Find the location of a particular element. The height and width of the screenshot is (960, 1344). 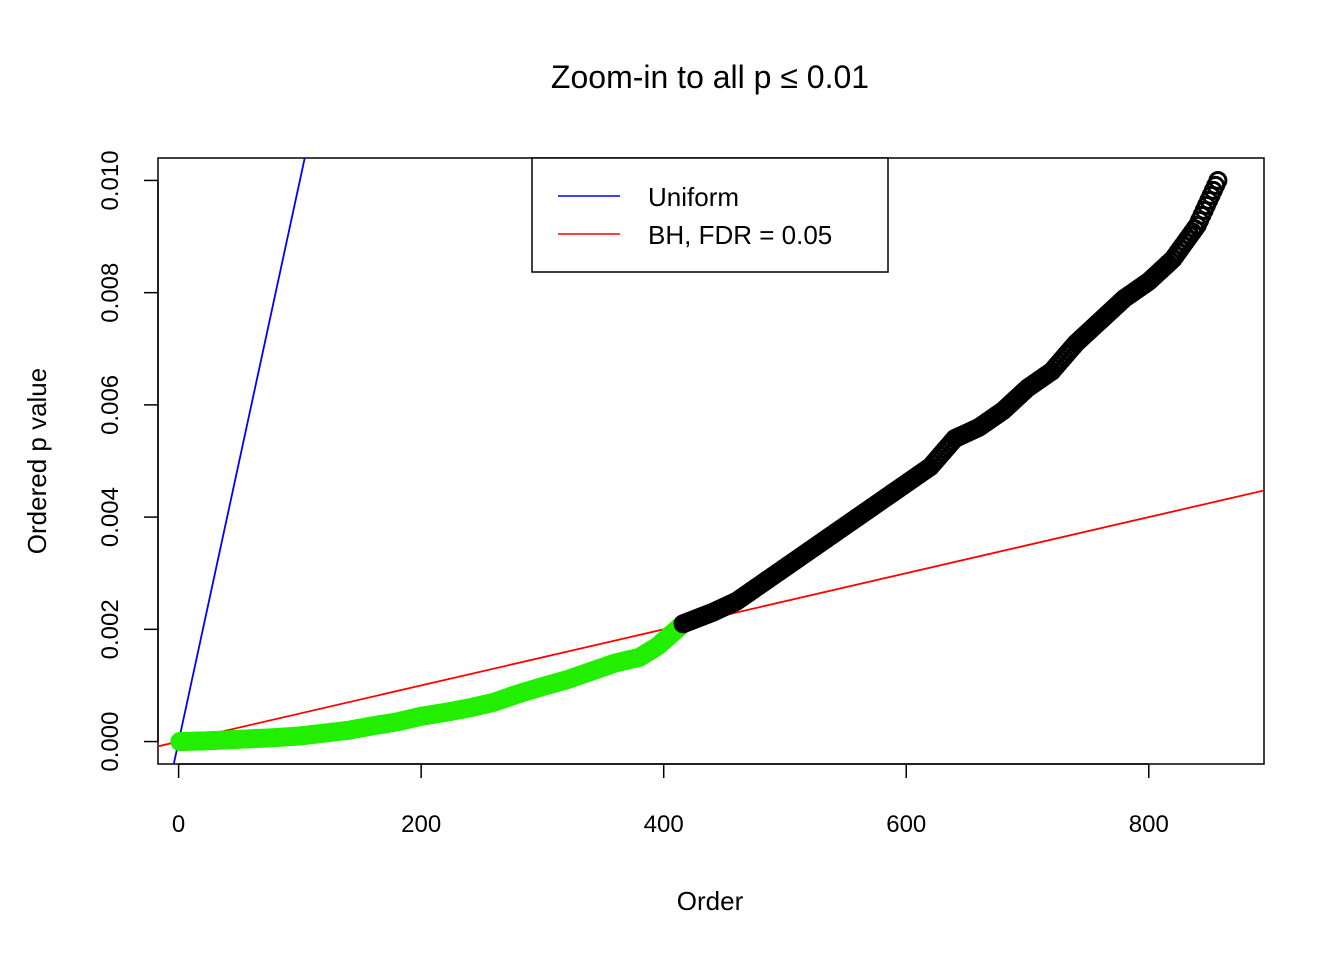

y-axis-label: Ordered p value is located at coordinates (37, 461).